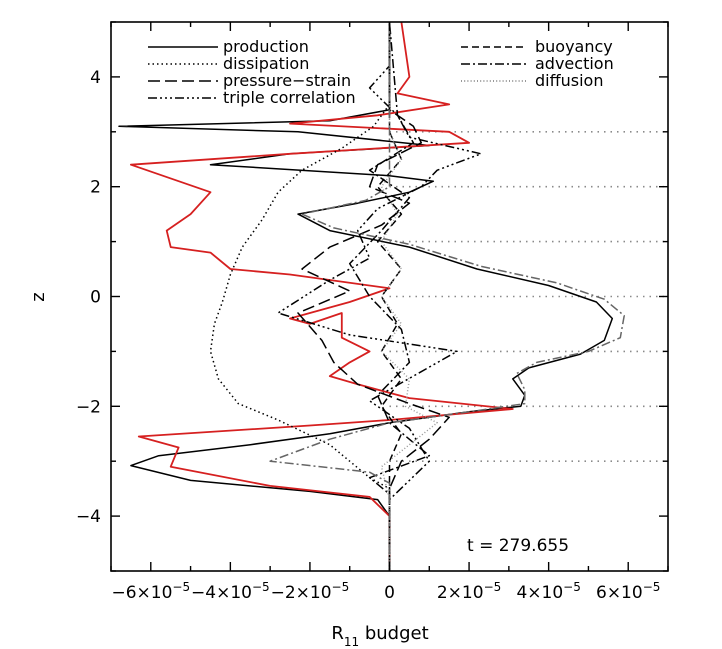 This screenshot has width=722, height=649. What do you see at coordinates (569, 80) in the screenshot?
I see `legend-label-right: diffusion` at bounding box center [569, 80].